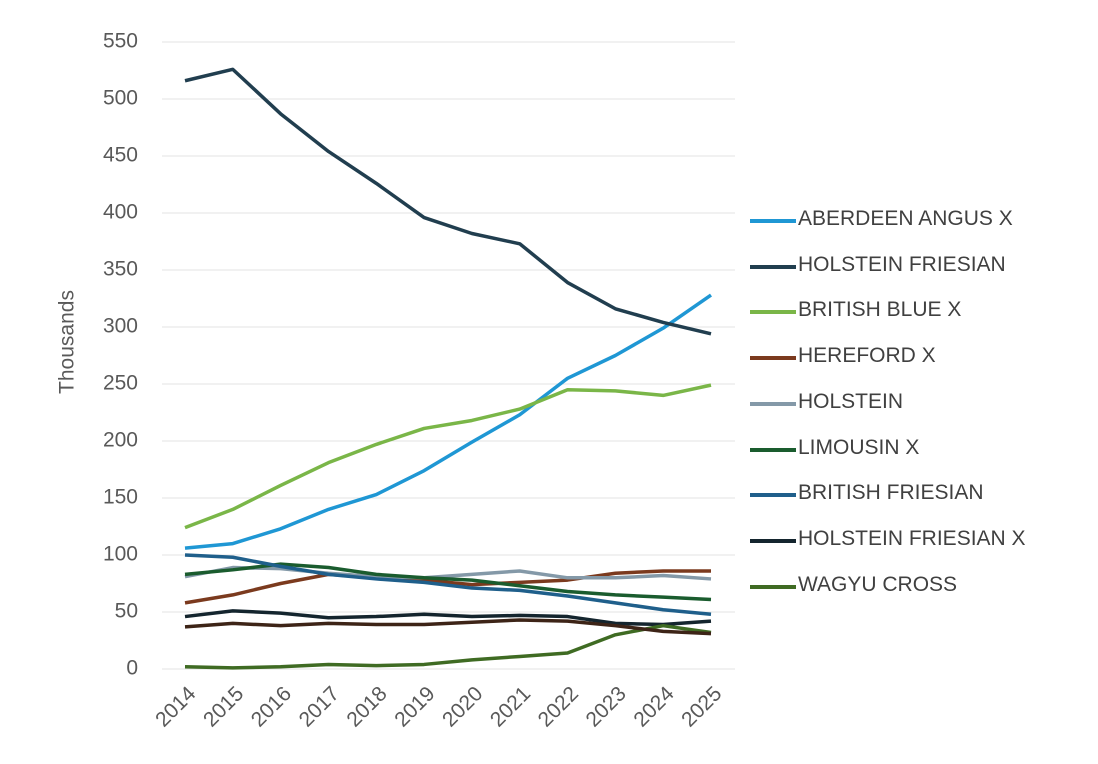  I want to click on y-axis-label: Thousands, so click(67, 342).